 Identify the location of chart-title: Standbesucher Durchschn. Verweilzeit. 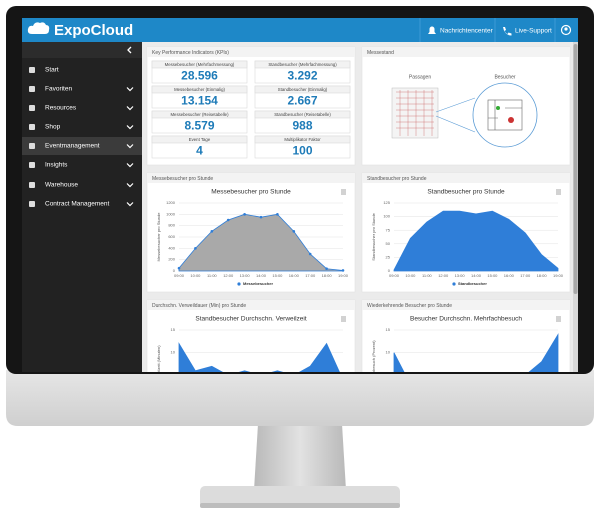
(250, 319).